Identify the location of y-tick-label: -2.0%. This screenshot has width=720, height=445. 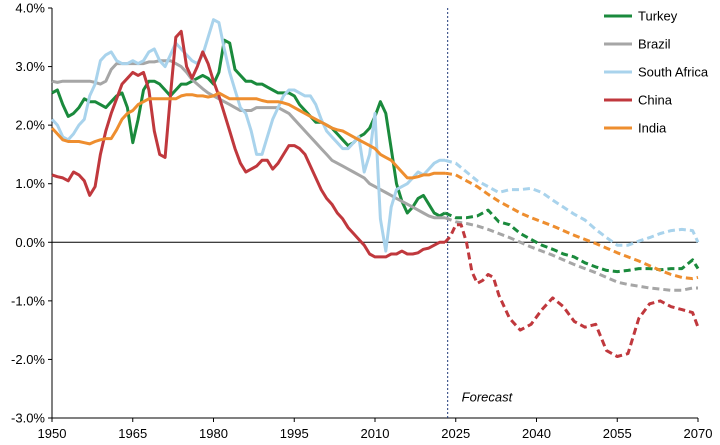
(28, 359).